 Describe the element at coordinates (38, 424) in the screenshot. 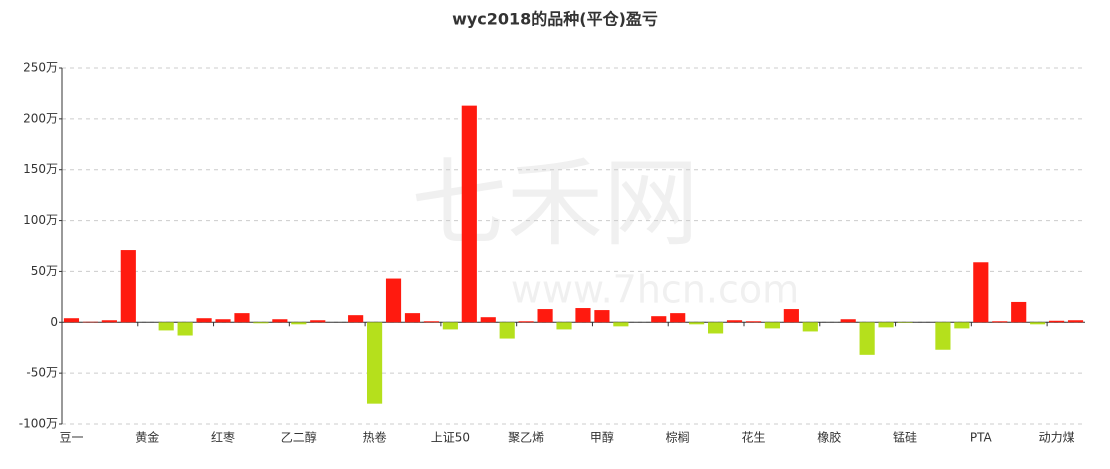

I see `y-tick-label: -100万` at that location.